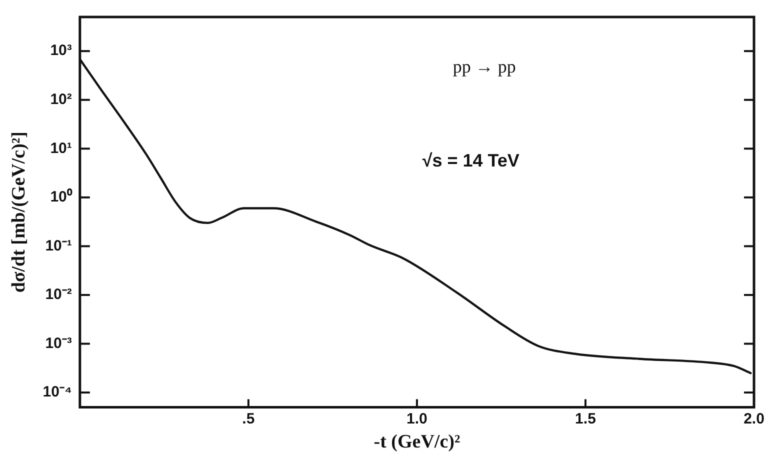  Describe the element at coordinates (61, 148) in the screenshot. I see `y-tick-label: 10¹` at that location.